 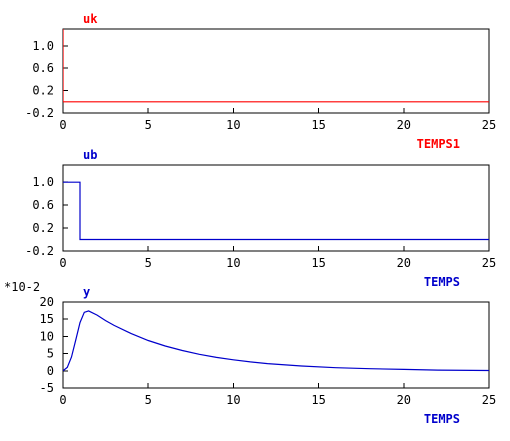 What do you see at coordinates (50, 354) in the screenshot?
I see `y-tick-label: 5` at bounding box center [50, 354].